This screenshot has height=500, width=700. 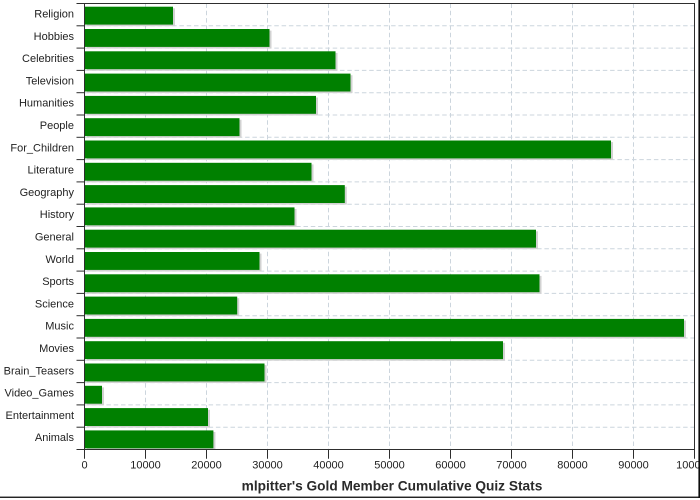 What do you see at coordinates (54, 237) in the screenshot?
I see `svg-text: General` at bounding box center [54, 237].